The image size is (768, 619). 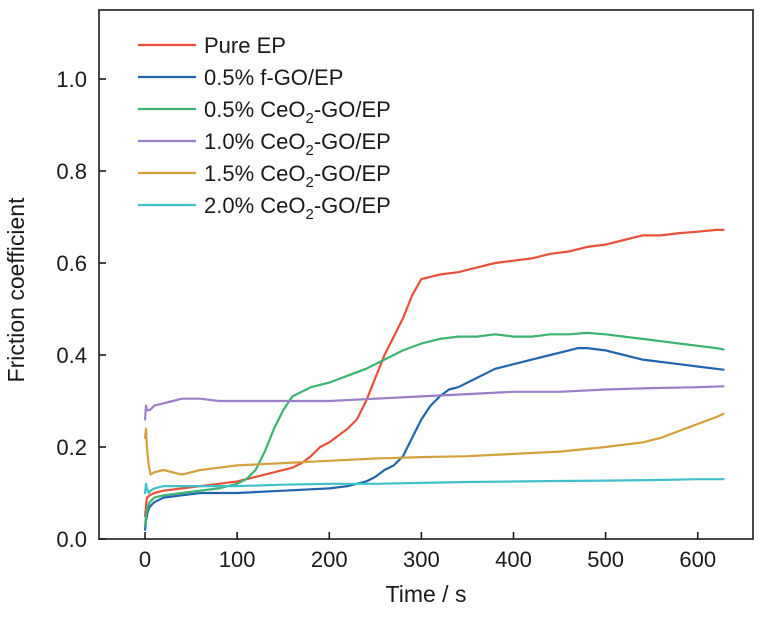 What do you see at coordinates (237, 559) in the screenshot?
I see `x-tick-label: 100` at bounding box center [237, 559].